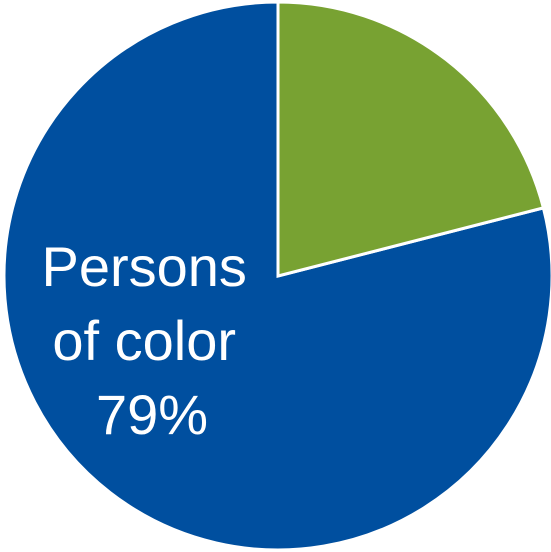  I want to click on slice-label-line-2: of color, so click(144, 340).